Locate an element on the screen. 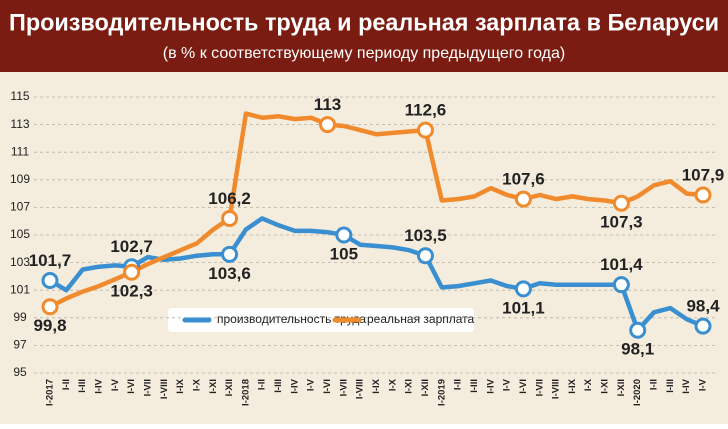  y-tick-label: 111 is located at coordinates (20, 151).